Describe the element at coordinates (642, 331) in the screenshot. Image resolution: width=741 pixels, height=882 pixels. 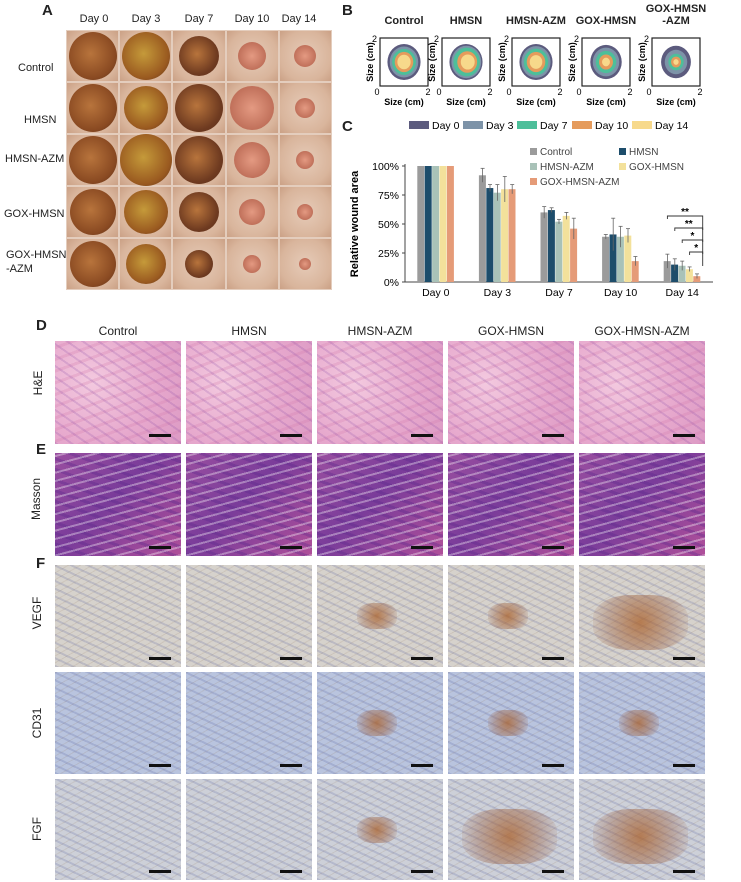
I see `histo-col-gox-hmsn-azm: GOX-HMSN-AZM` at that location.